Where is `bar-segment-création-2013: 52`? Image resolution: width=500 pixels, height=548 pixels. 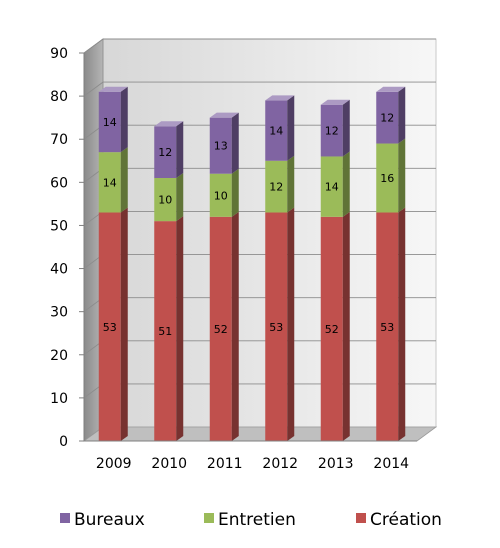 bar-segment-création-2013: 52 is located at coordinates (335, 326).